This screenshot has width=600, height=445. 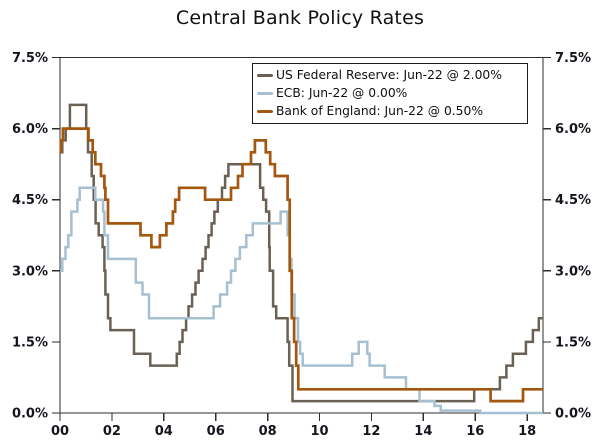 I want to click on legend-label-fed: US Federal Reserve: Jun-22 @ 2.00%, so click(x=389, y=75).